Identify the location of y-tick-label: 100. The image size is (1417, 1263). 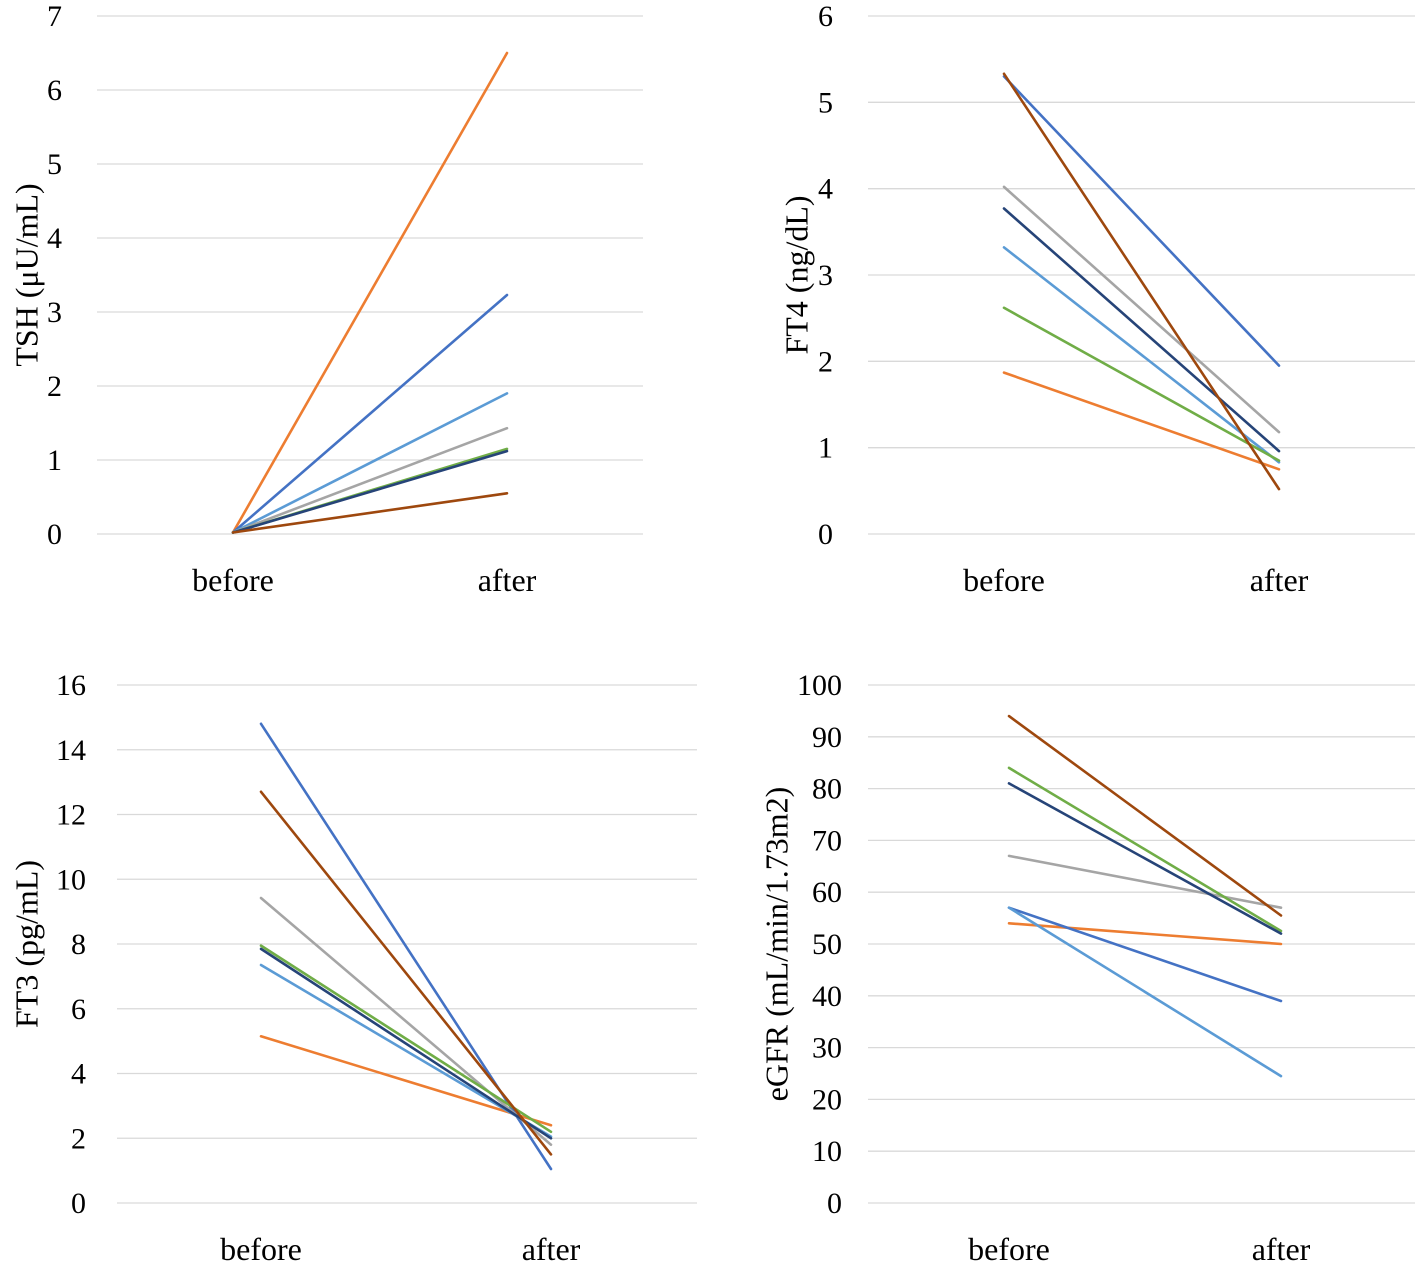
(819, 685).